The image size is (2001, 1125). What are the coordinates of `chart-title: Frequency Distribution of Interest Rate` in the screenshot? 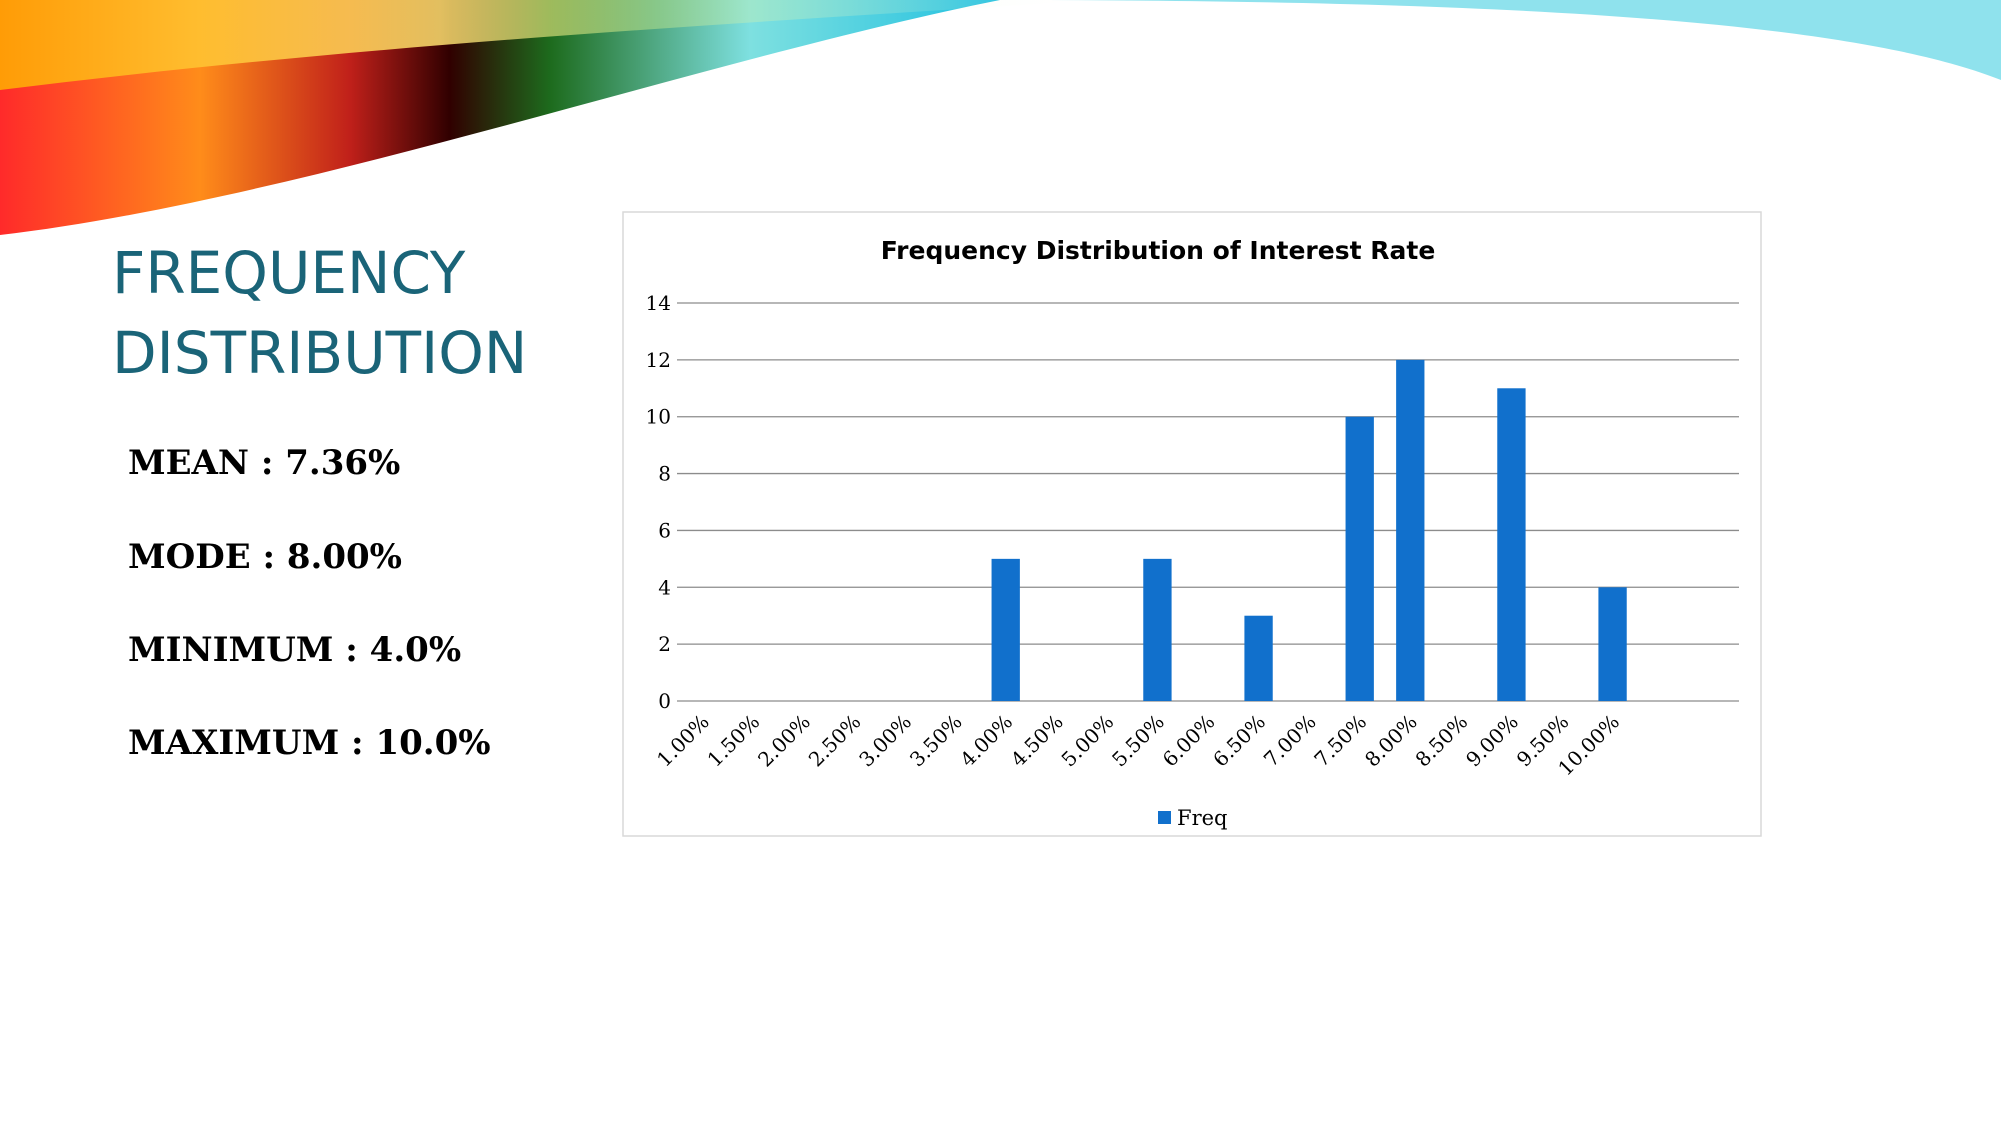 It's located at (1158, 250).